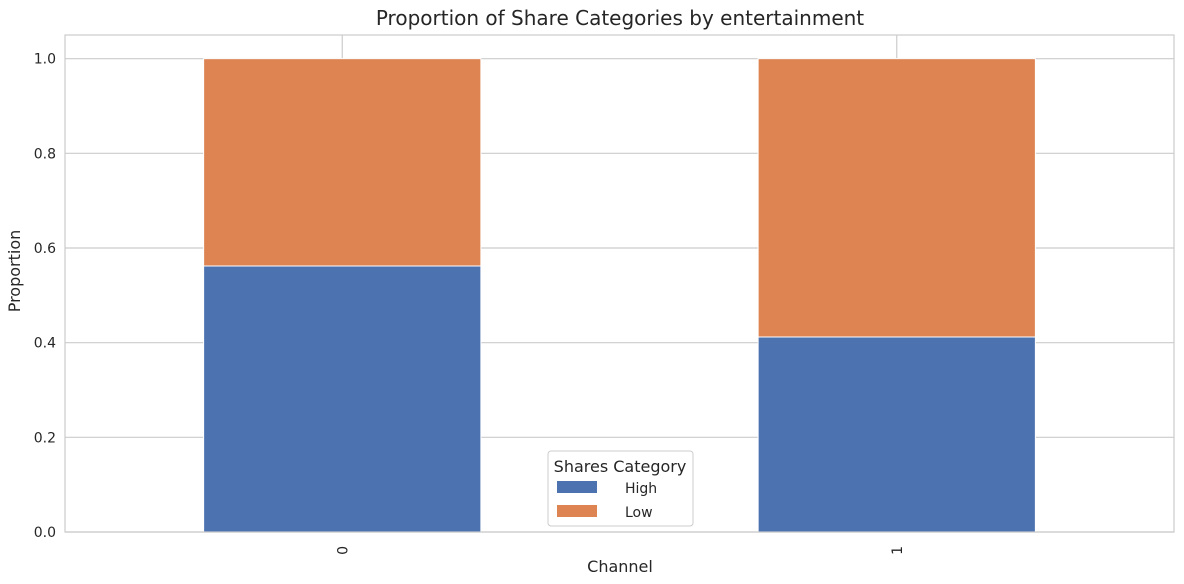 The image size is (1184, 584). What do you see at coordinates (620, 466) in the screenshot?
I see `legend-title: Shares Category` at bounding box center [620, 466].